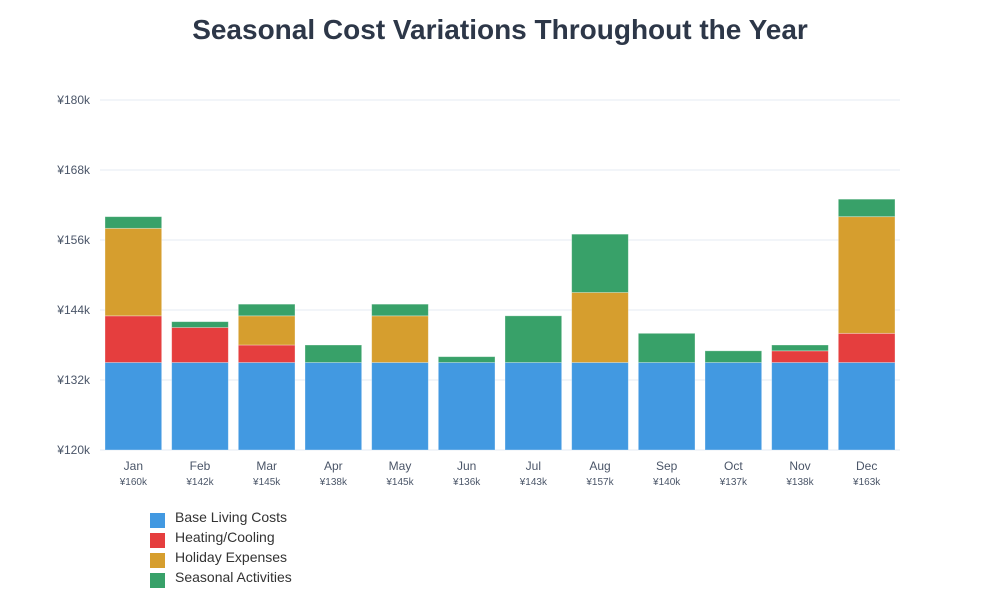 The image size is (1000, 600). I want to click on y-tick-label: ¥144k, so click(73, 310).